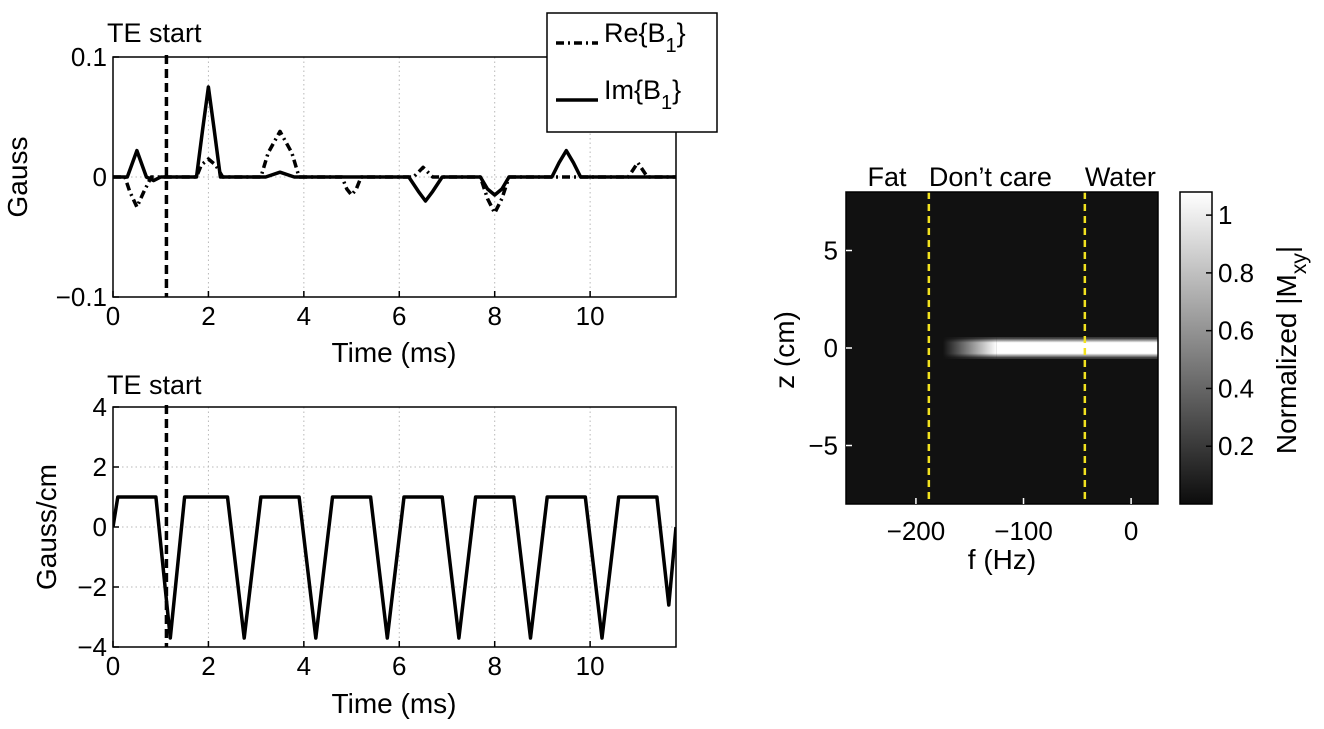 Image resolution: width=1324 pixels, height=729 pixels. I want to click on colorbar-label: Normalized |Mxy|, so click(1291, 350).